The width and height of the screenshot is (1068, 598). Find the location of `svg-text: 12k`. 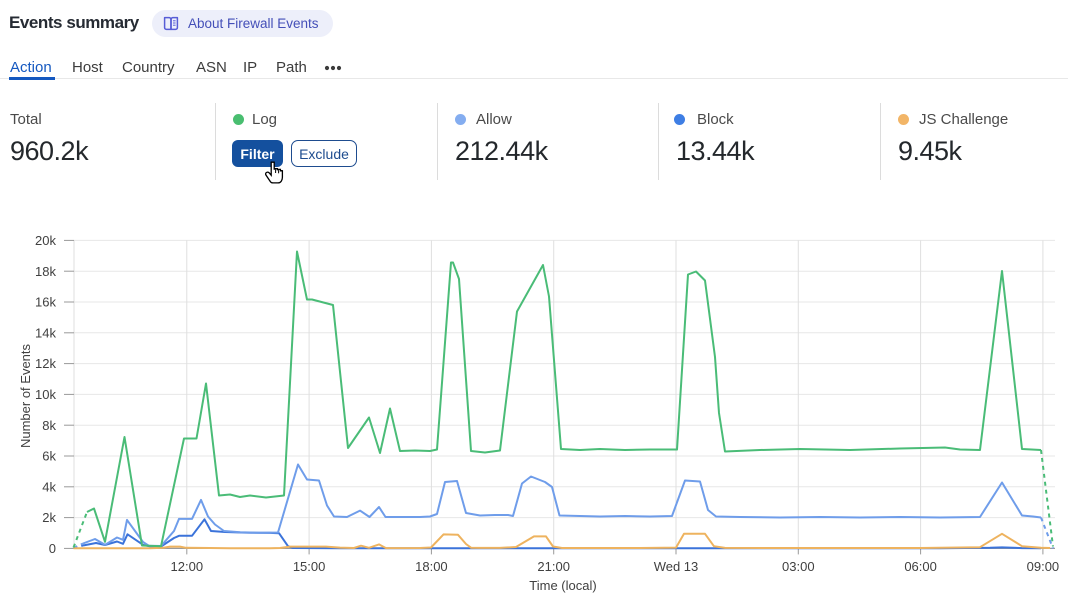

svg-text: 12k is located at coordinates (45, 363).